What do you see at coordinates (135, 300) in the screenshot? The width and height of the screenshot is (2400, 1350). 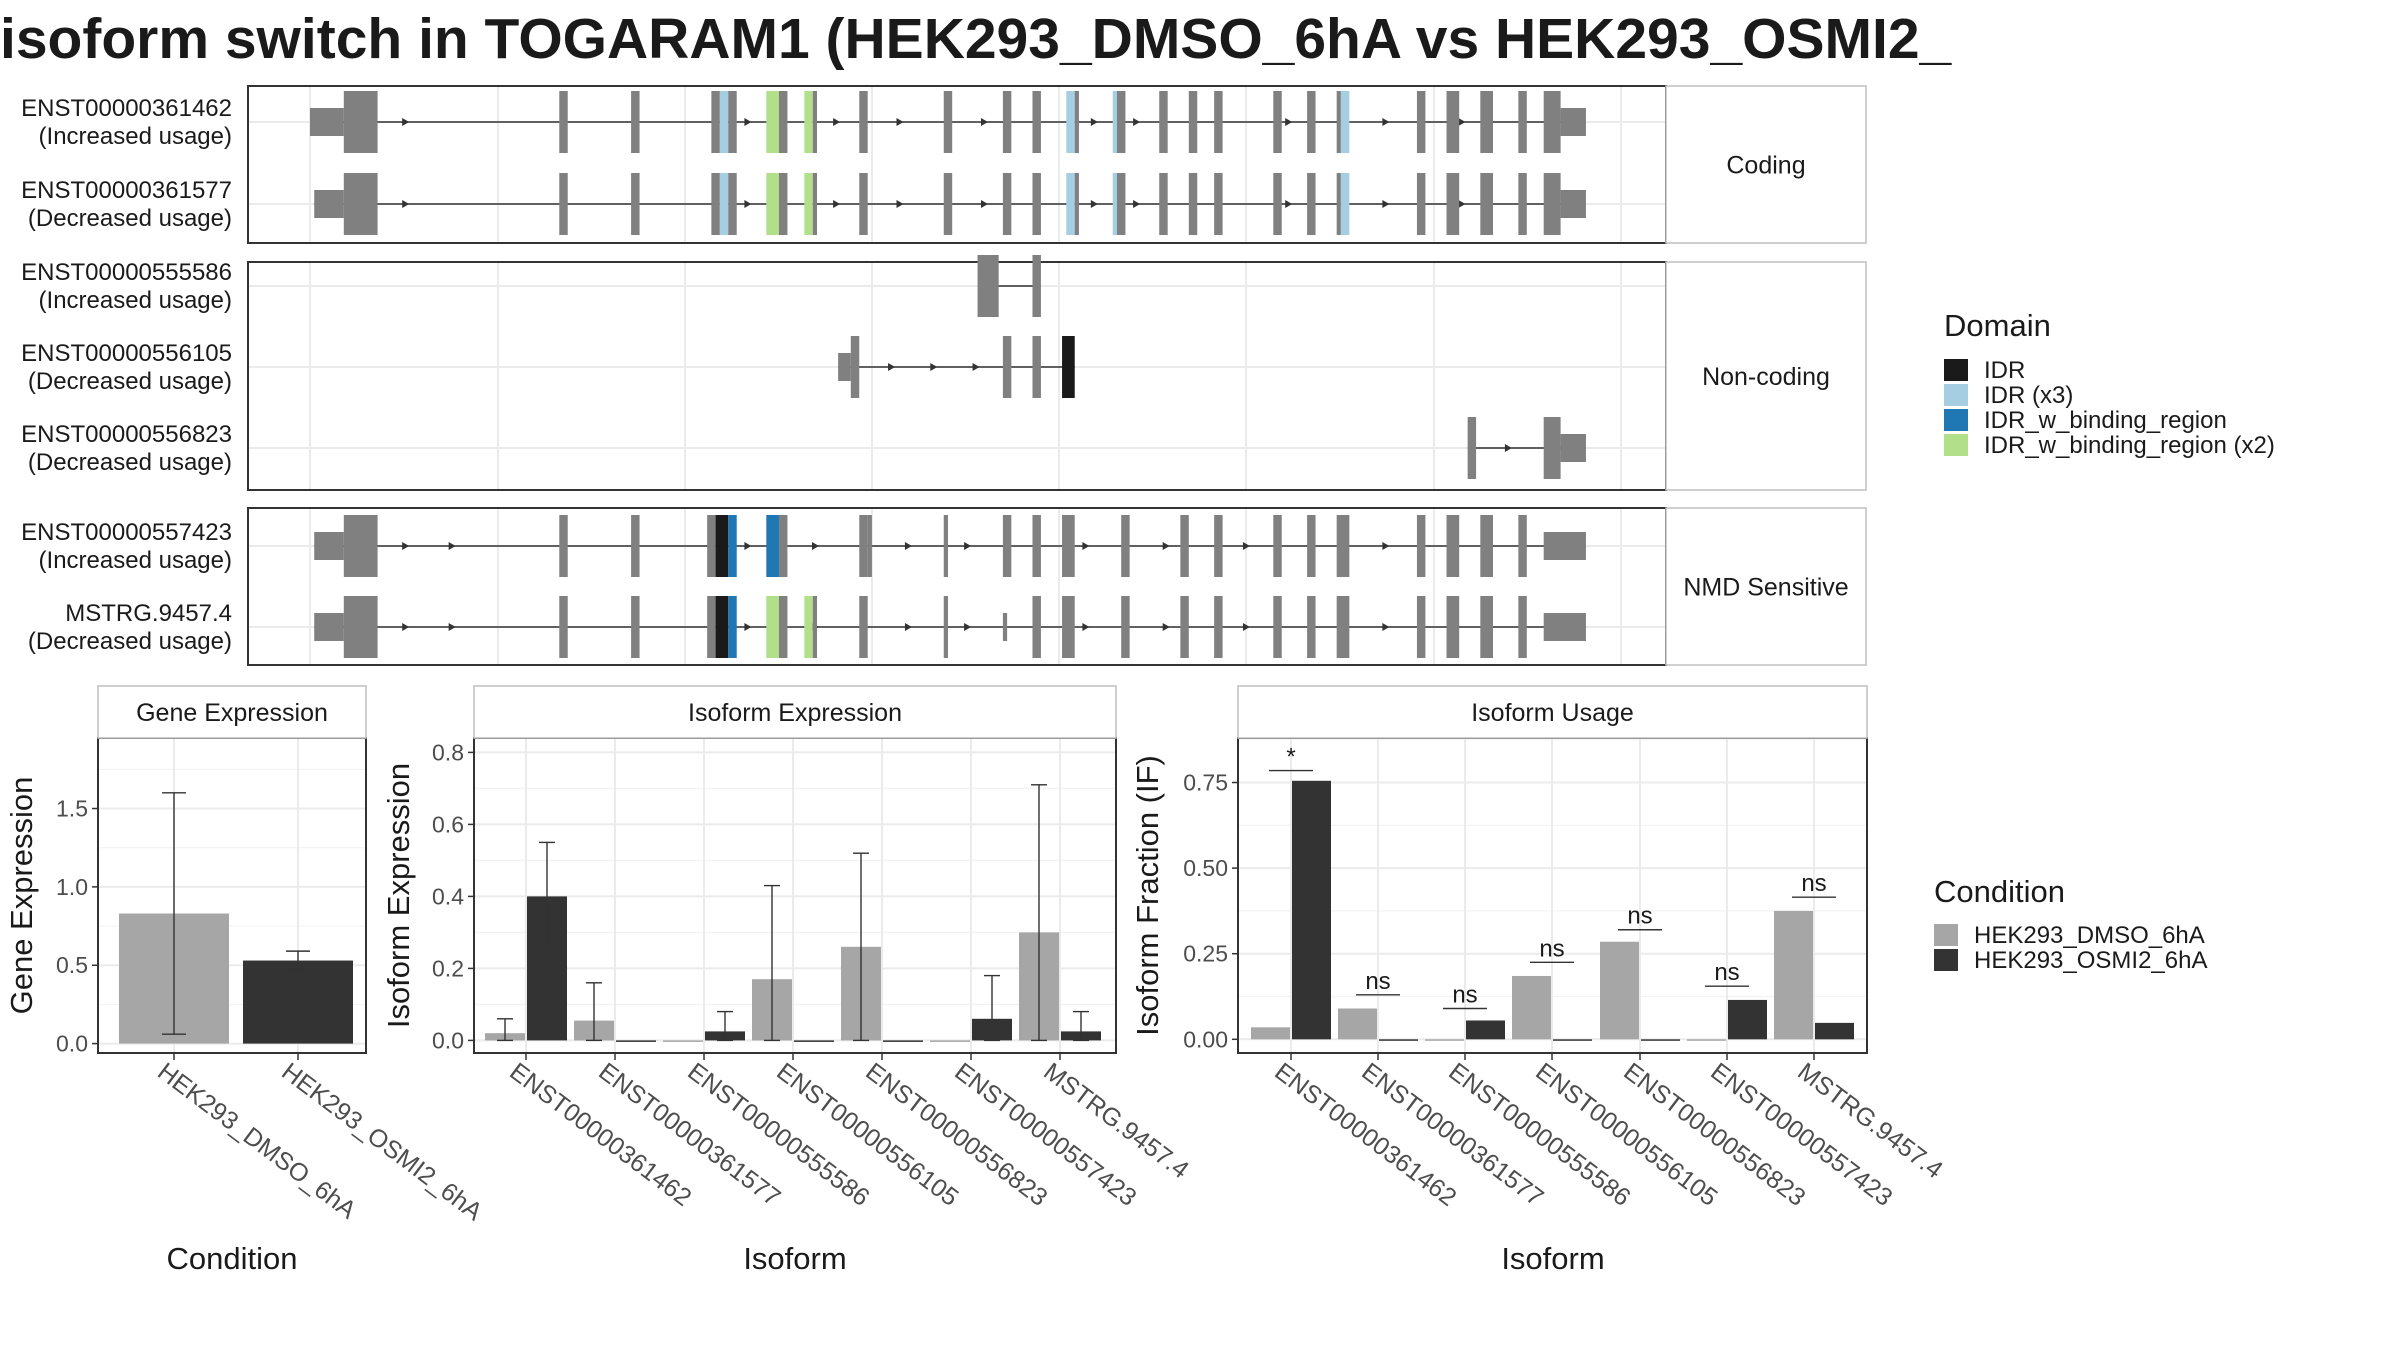 I see `usage-direction-label: (Increased usage)` at bounding box center [135, 300].